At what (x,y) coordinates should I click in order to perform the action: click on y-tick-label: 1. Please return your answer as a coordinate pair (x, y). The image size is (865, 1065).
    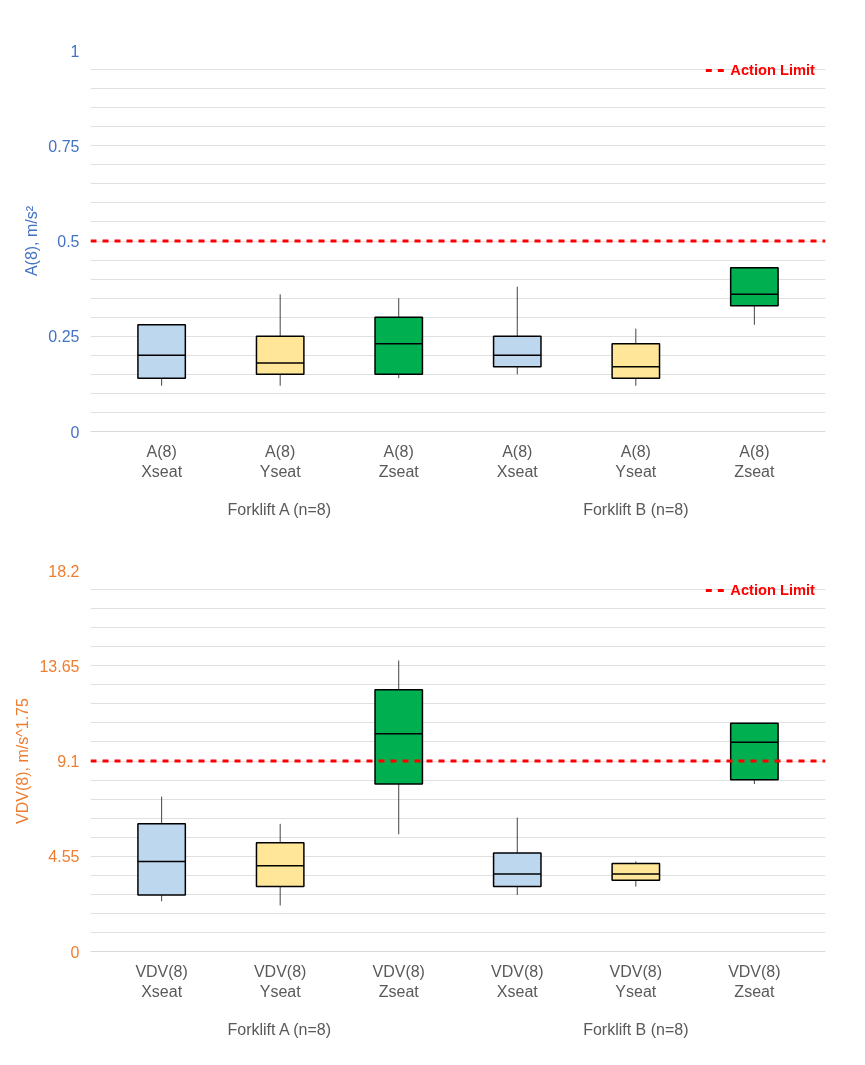
    Looking at the image, I should click on (75, 51).